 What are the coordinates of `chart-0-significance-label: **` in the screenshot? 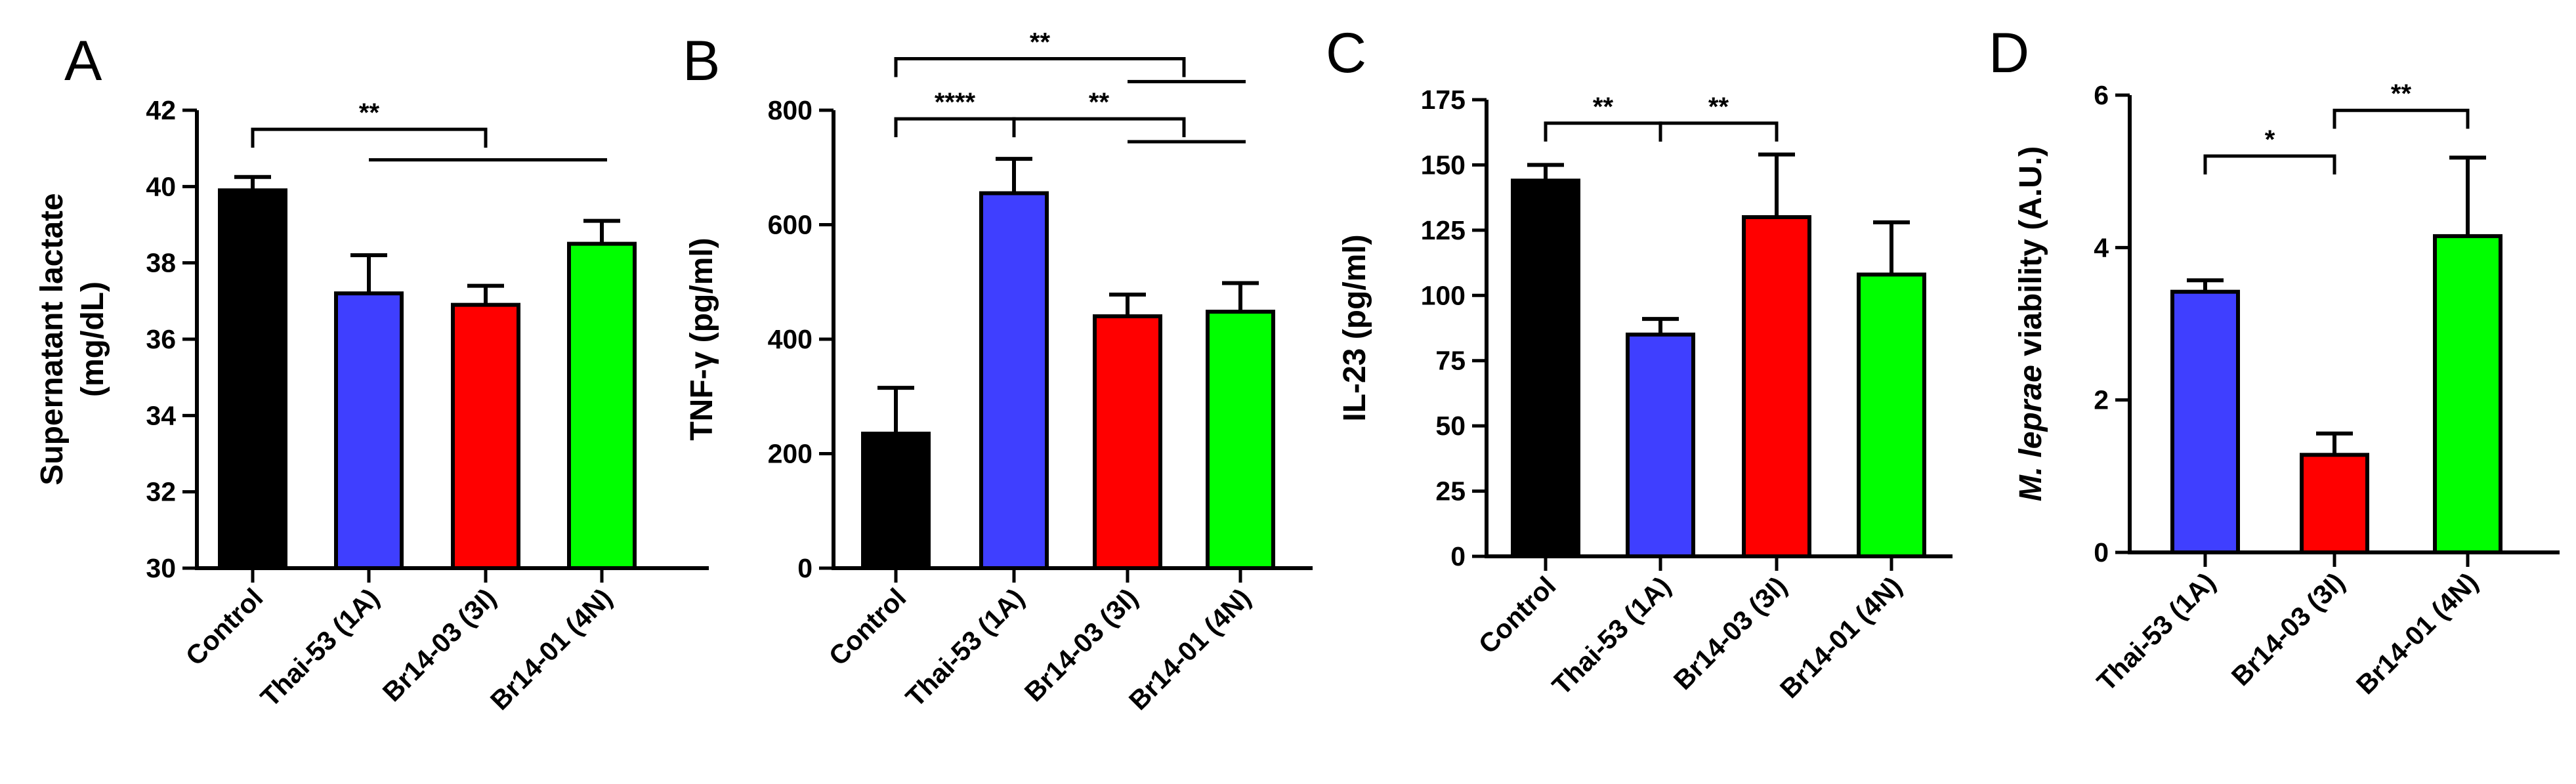 It's located at (369, 112).